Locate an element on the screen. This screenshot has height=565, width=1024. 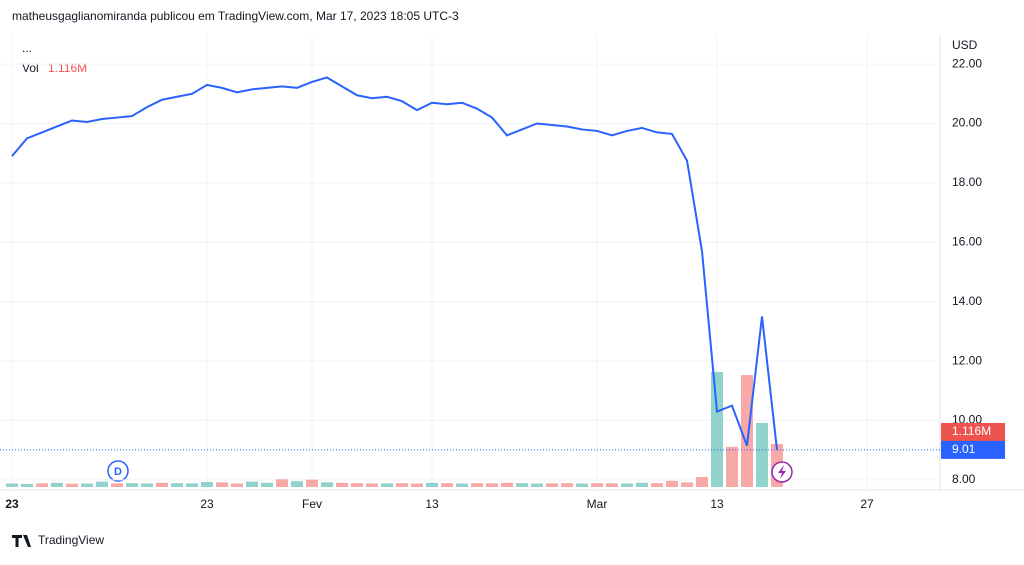
y-tick-label: 14.00 is located at coordinates (967, 301).